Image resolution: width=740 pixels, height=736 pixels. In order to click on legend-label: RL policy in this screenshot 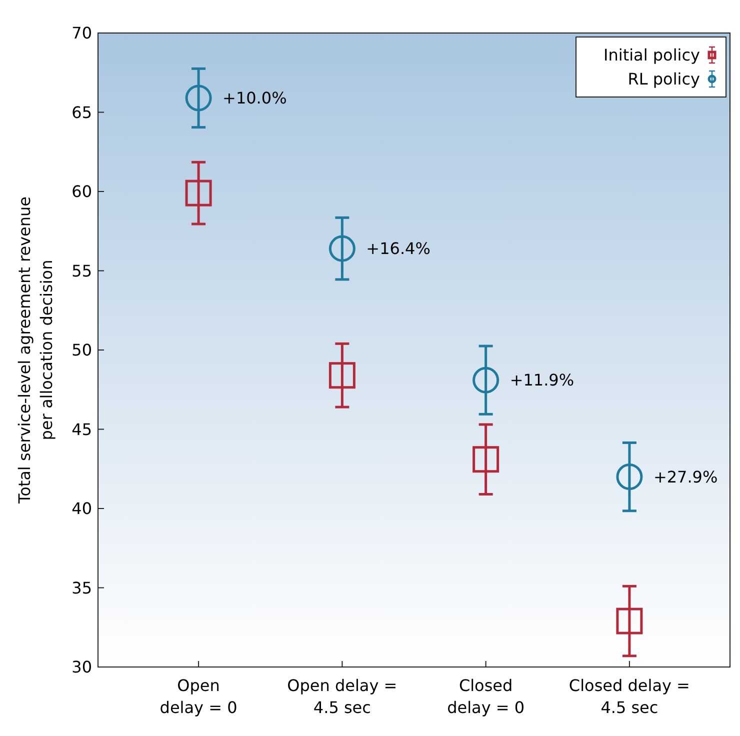, I will do `click(664, 79)`.